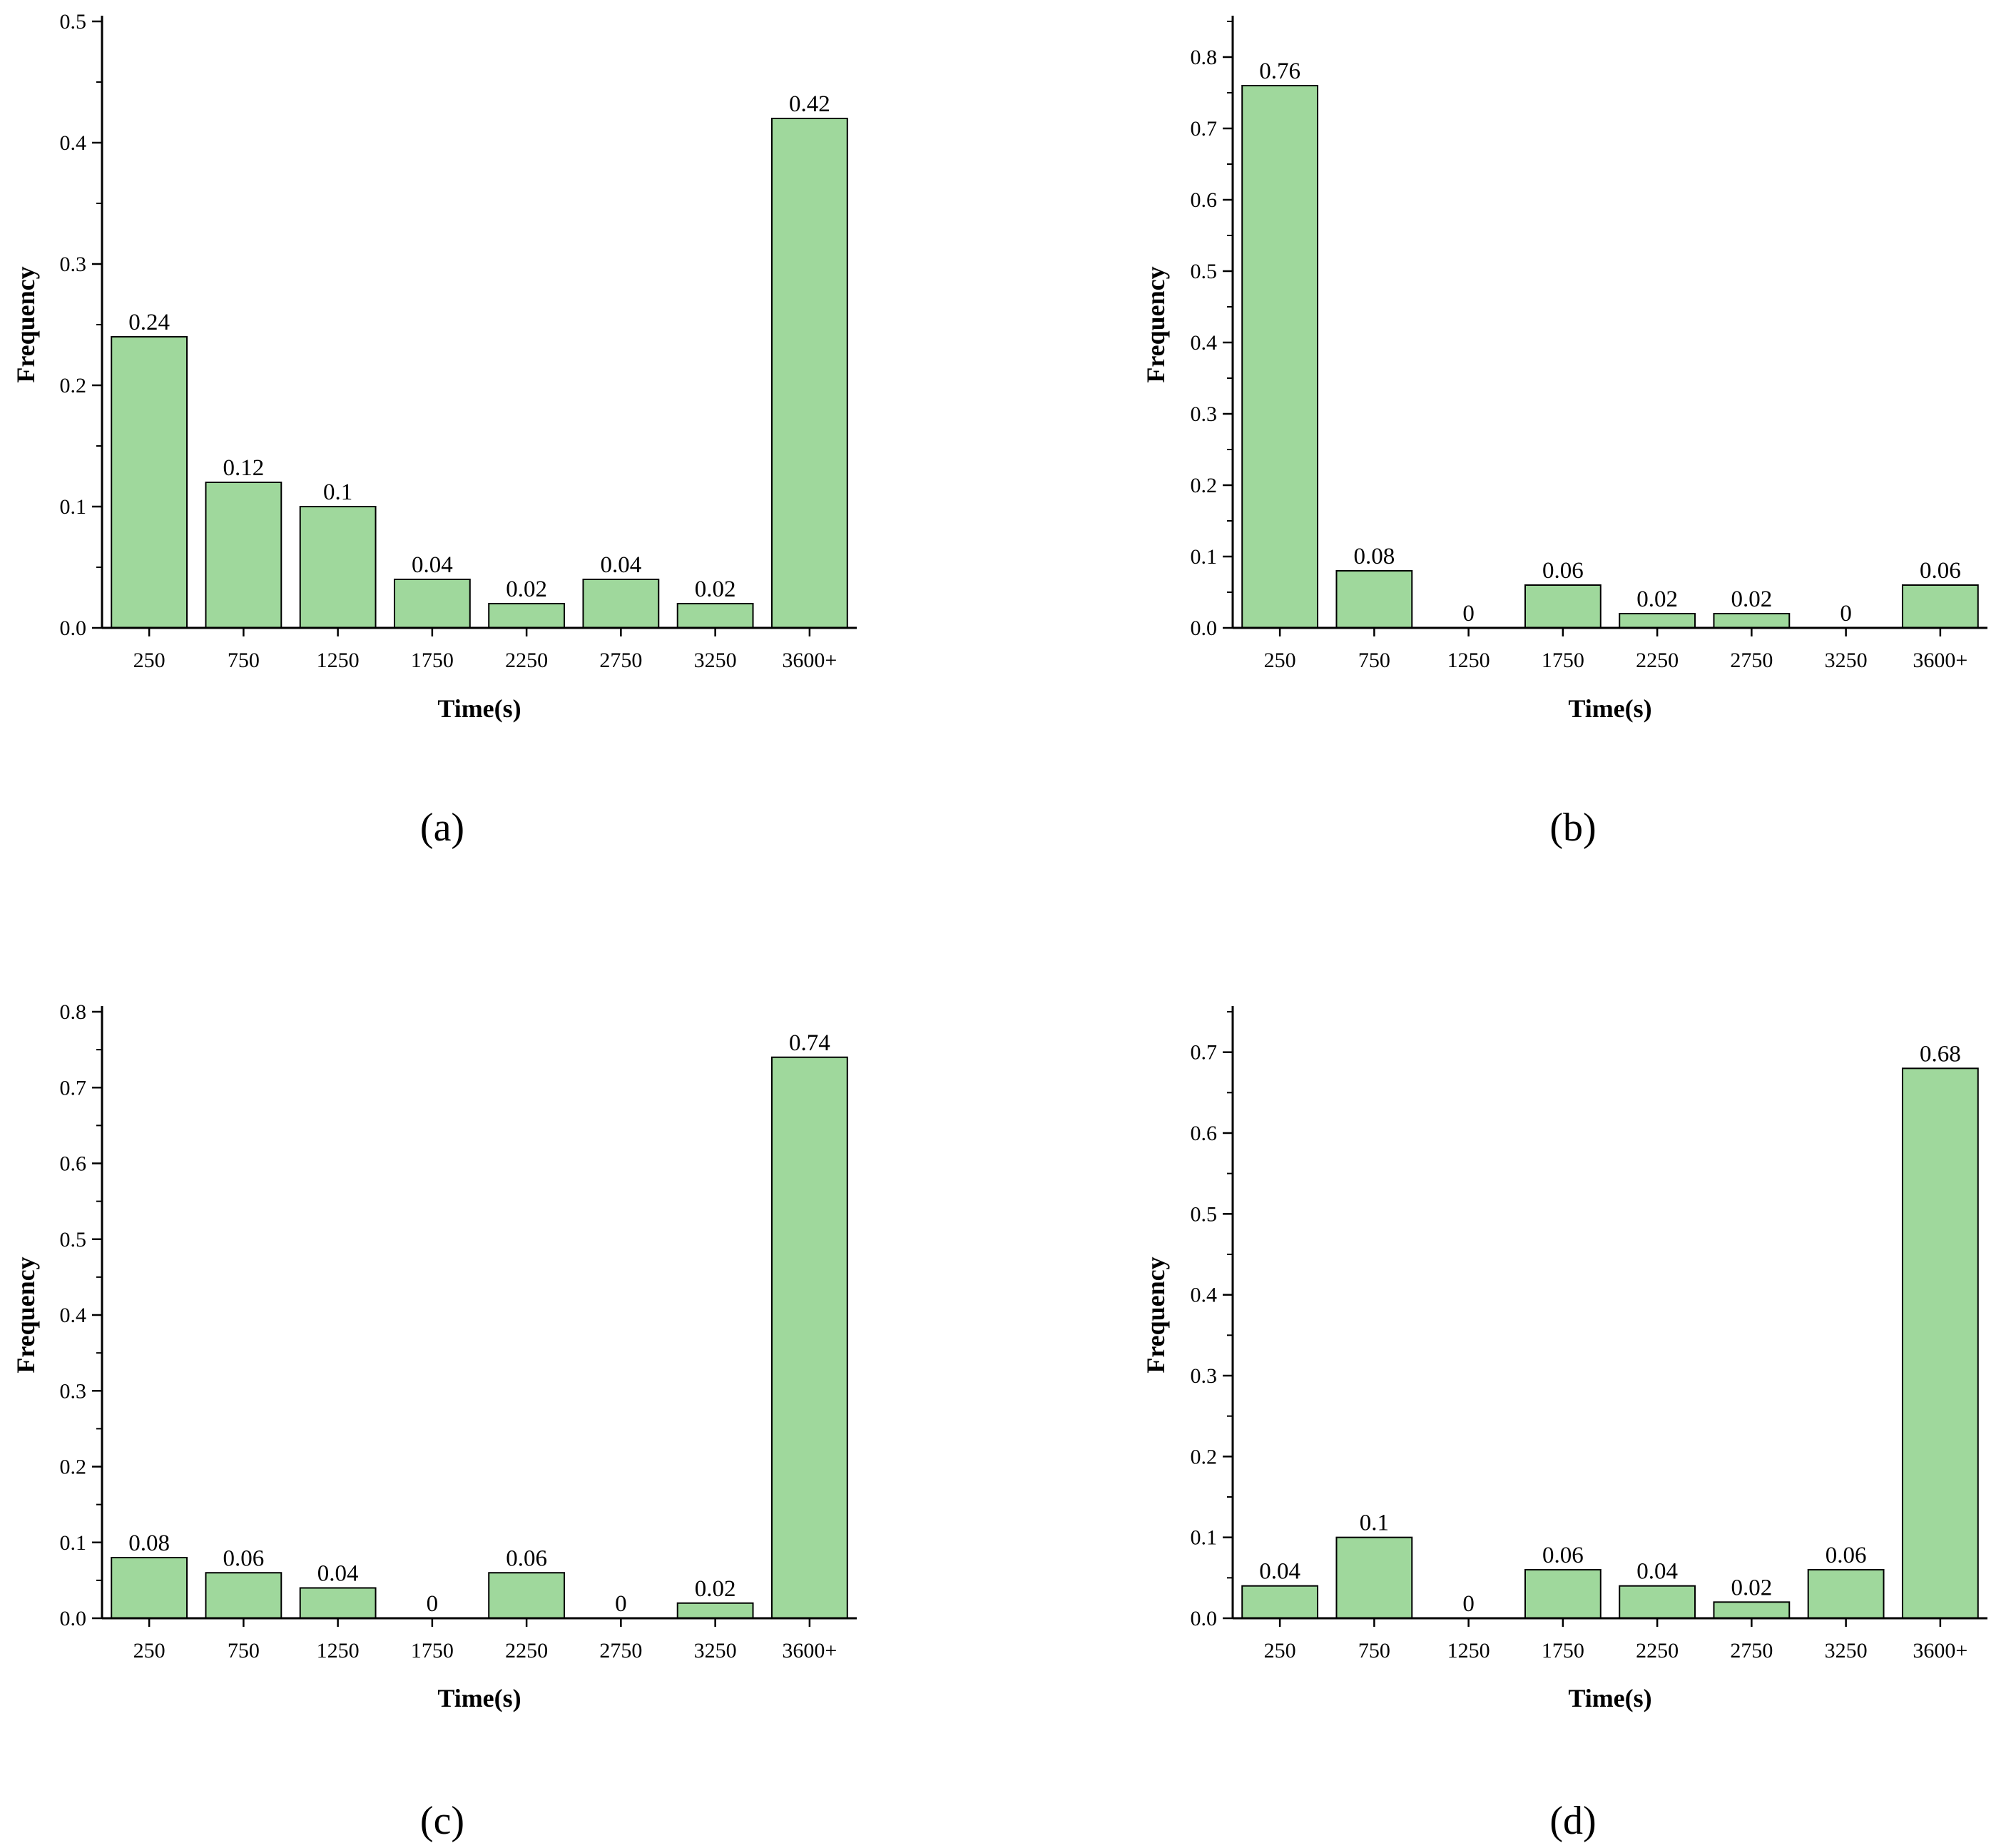  I want to click on panel-label: (c), so click(442, 1821).